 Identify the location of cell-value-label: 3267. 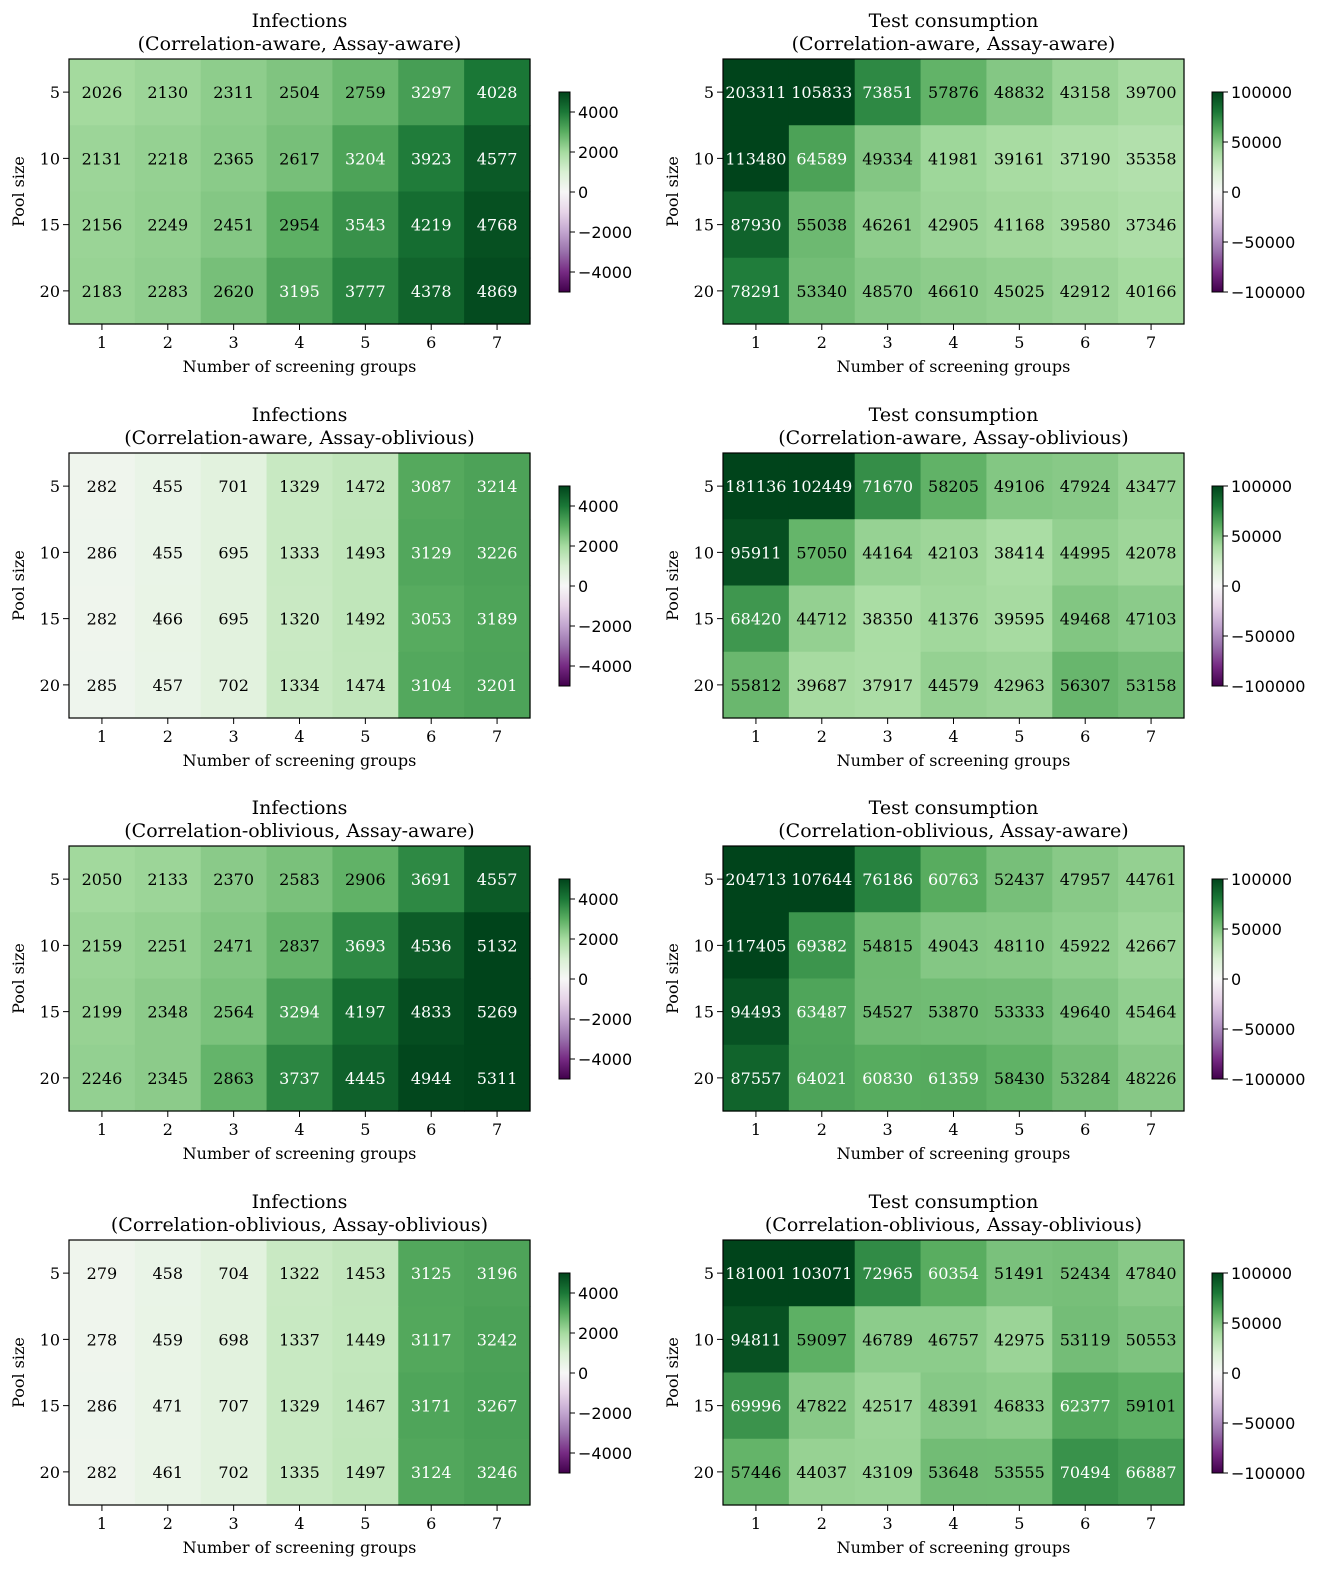
(497, 1406).